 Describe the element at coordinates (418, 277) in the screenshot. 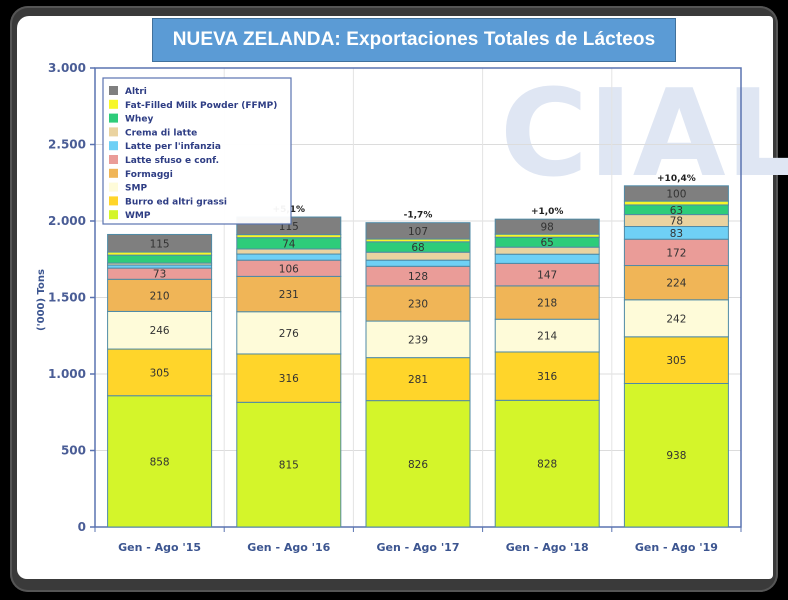

I see `data-label: 128` at that location.